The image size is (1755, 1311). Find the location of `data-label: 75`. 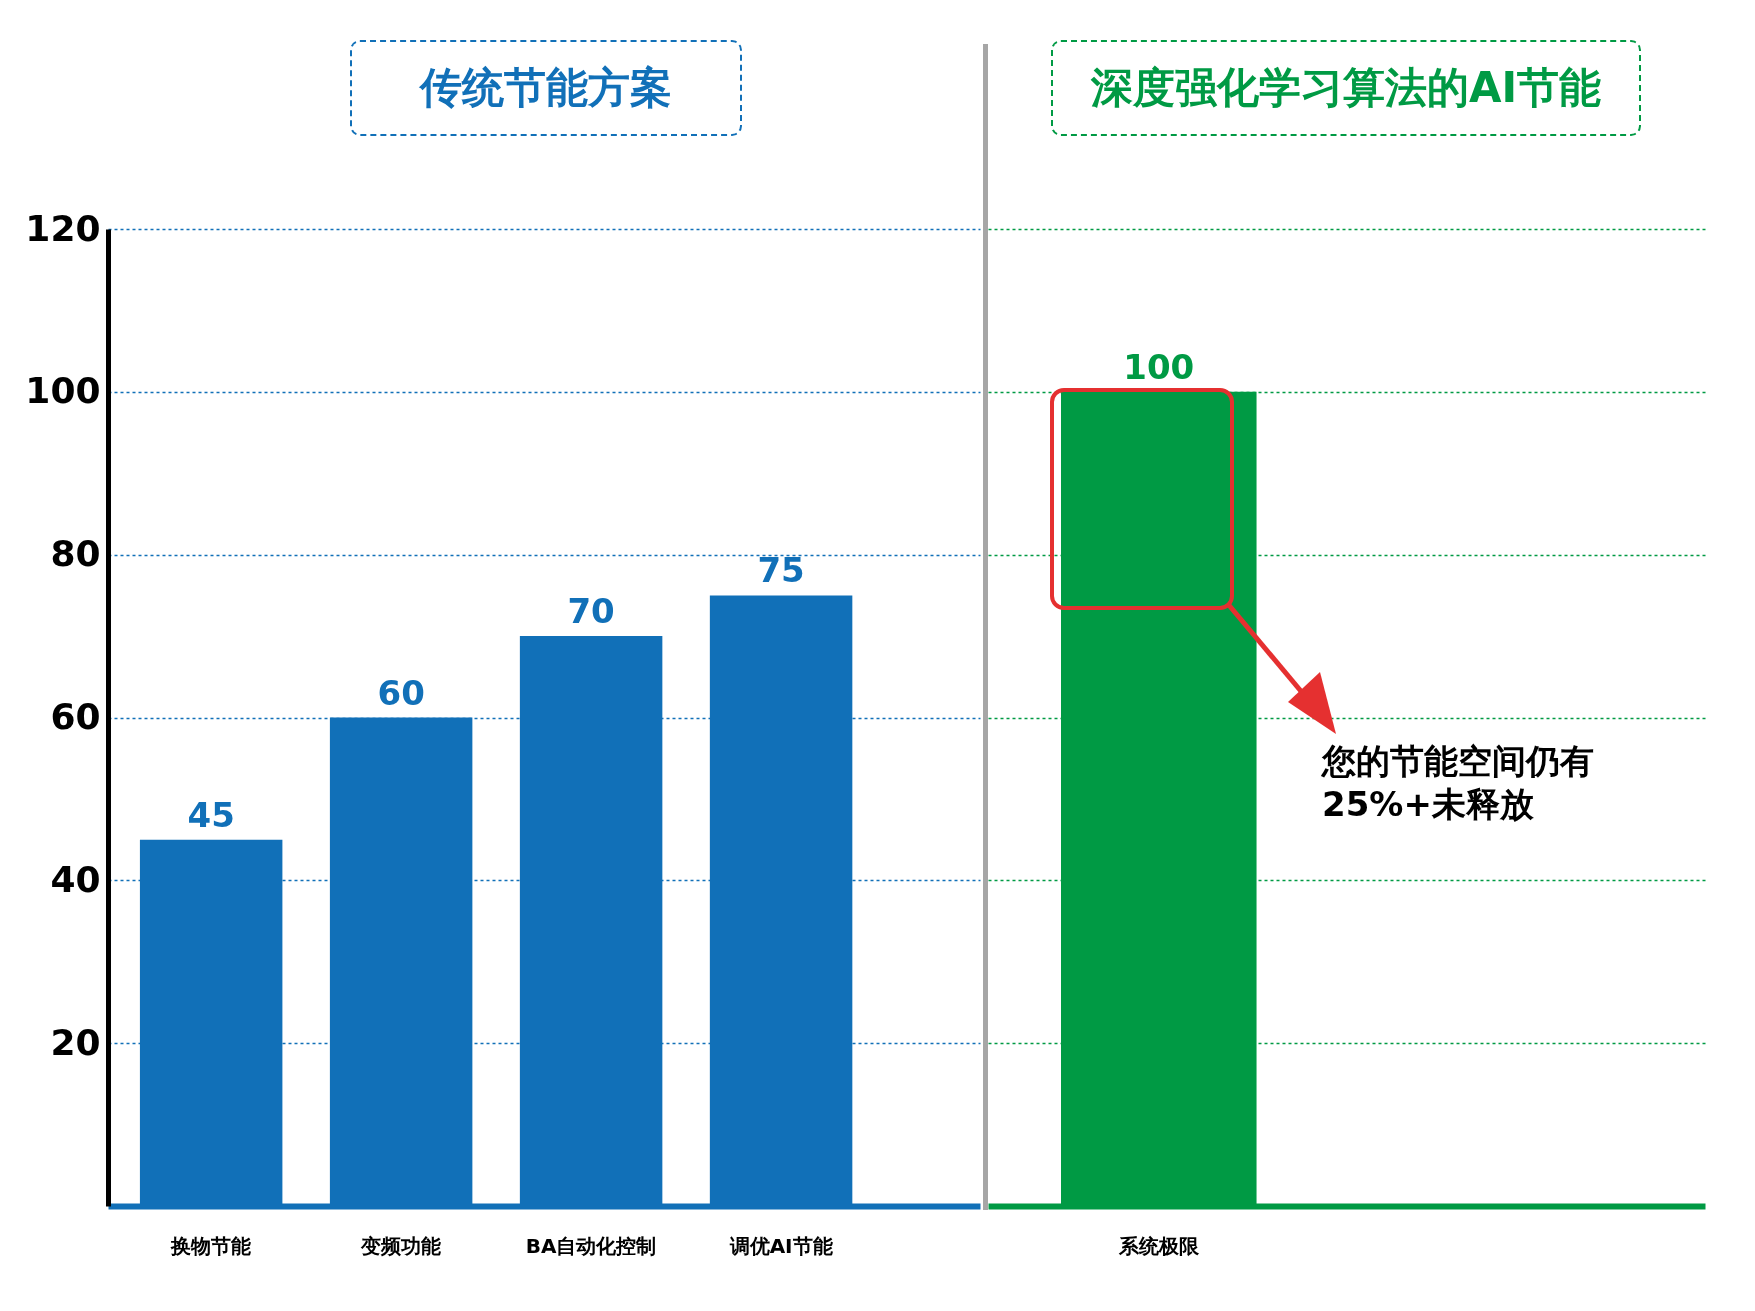

data-label: 75 is located at coordinates (781, 570).